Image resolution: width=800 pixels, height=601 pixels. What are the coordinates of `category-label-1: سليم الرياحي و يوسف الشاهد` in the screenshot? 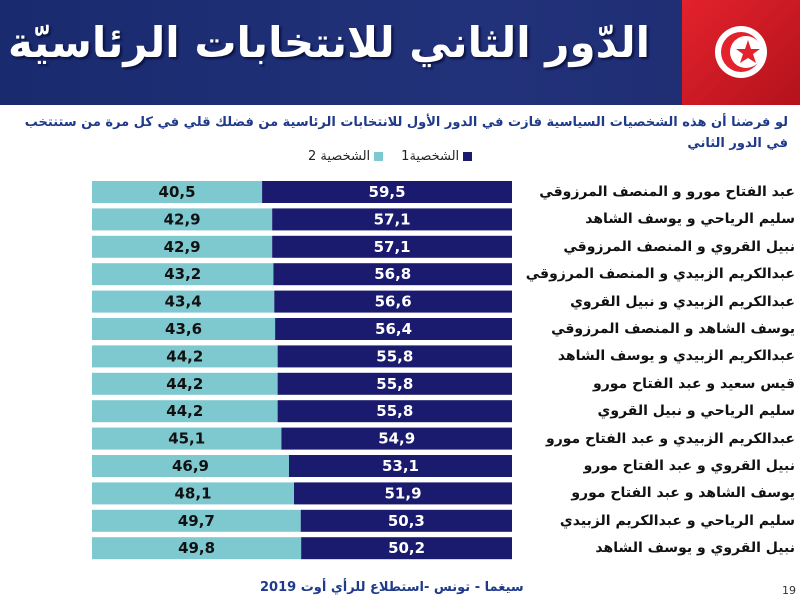 It's located at (690, 219).